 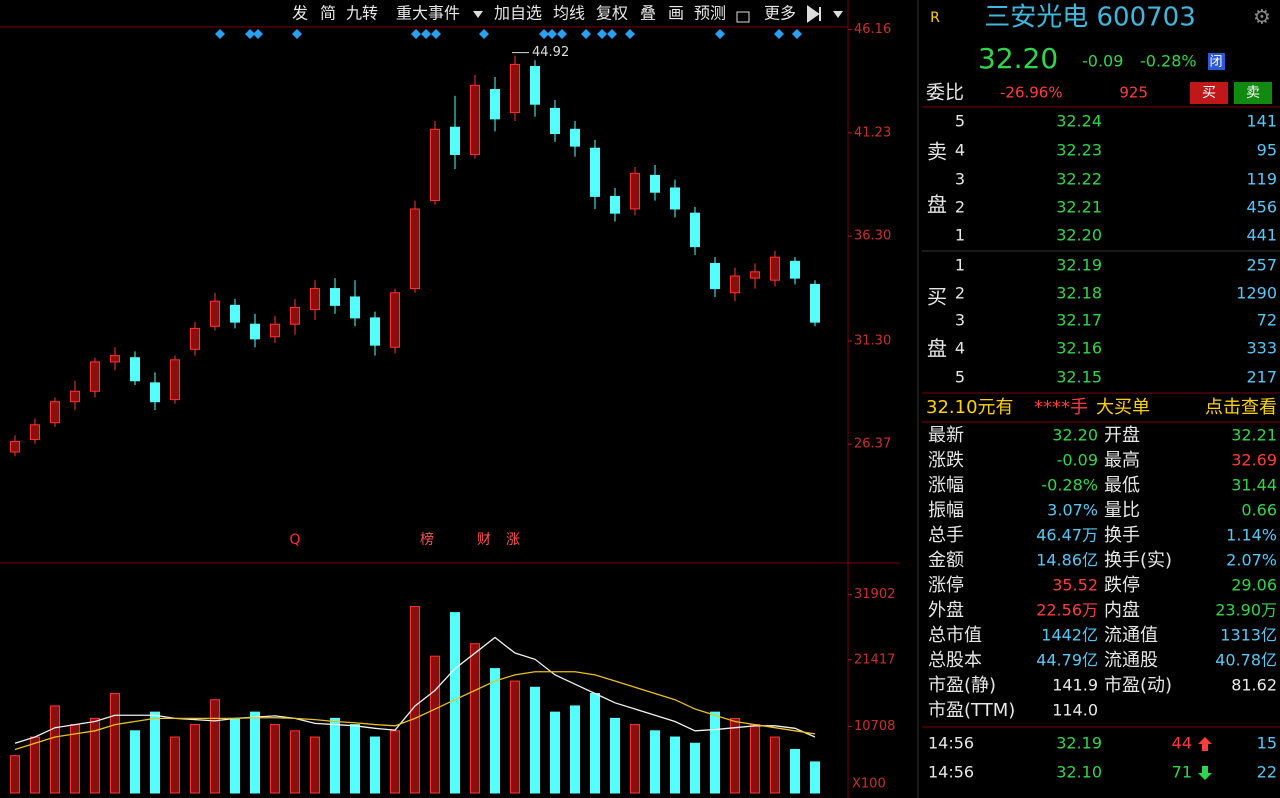 I want to click on stat-value: 1313亿, so click(x=1248, y=635).